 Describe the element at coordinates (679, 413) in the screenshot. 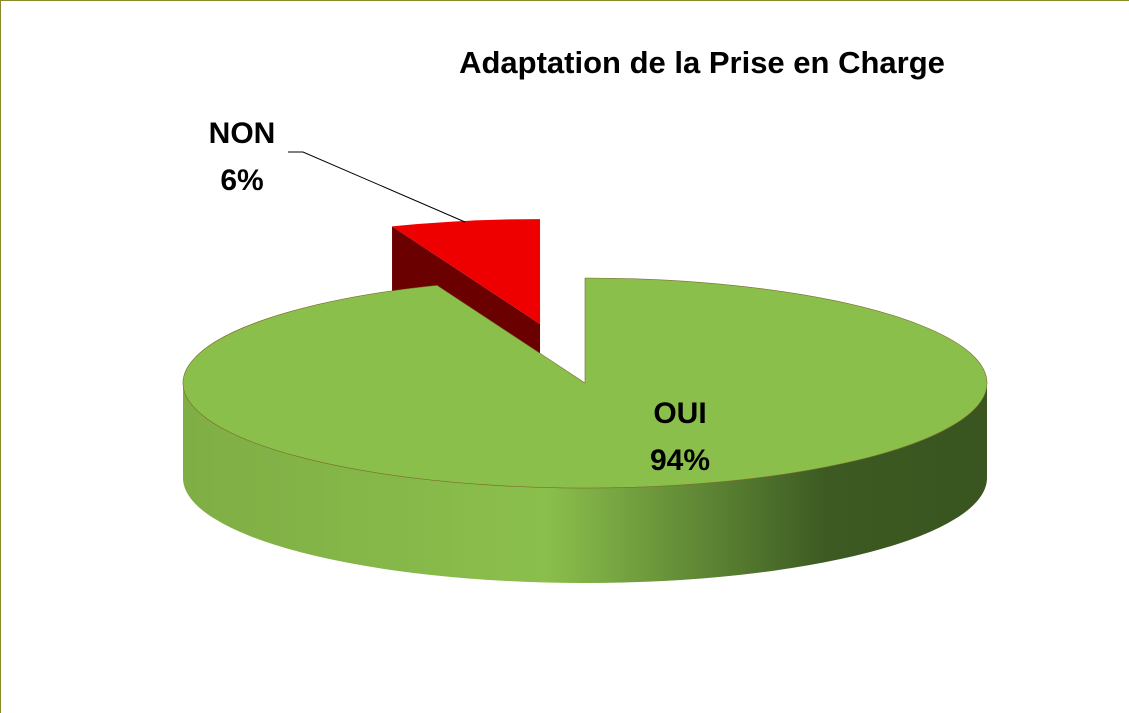

I see `slice-label: OUI` at that location.